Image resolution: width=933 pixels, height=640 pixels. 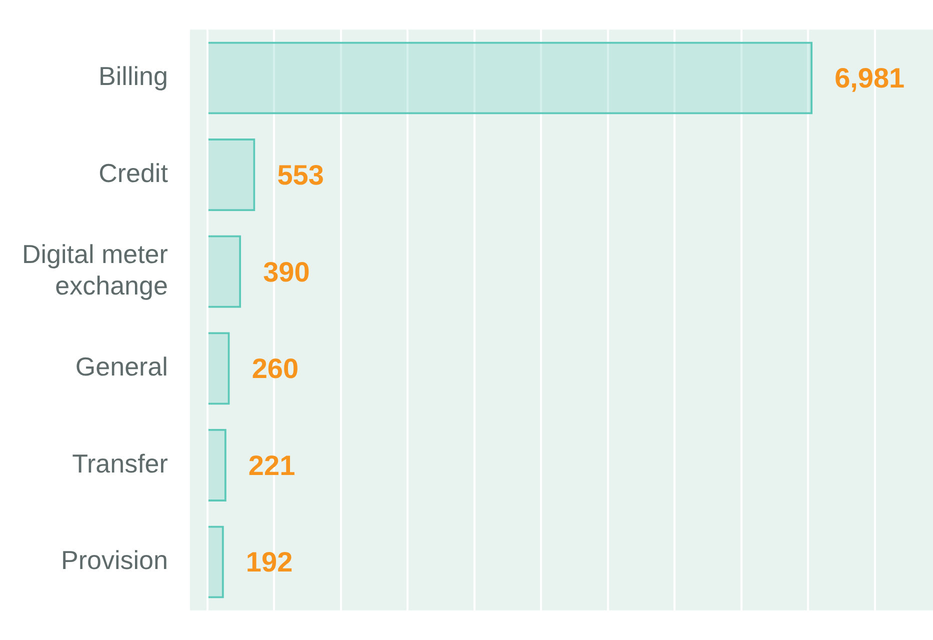 What do you see at coordinates (269, 562) in the screenshot?
I see `data-label: 192` at bounding box center [269, 562].